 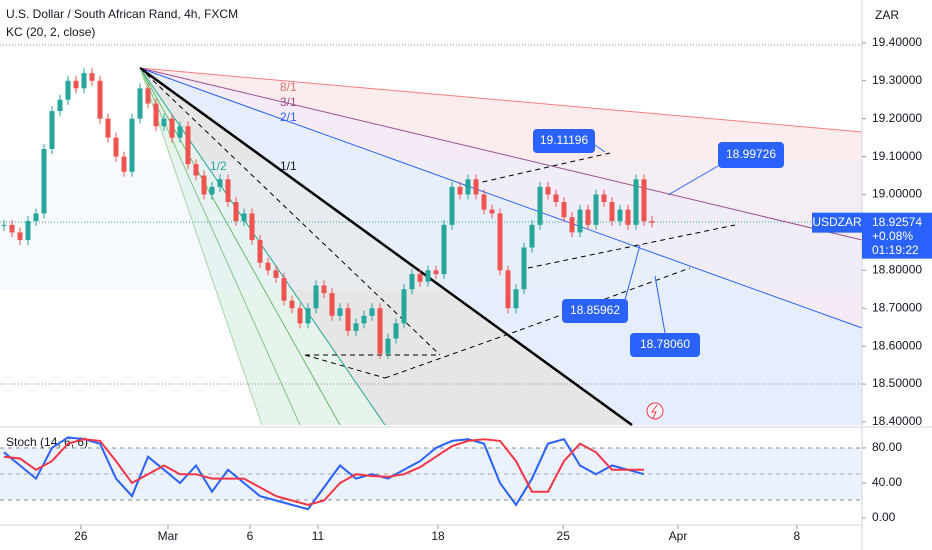 What do you see at coordinates (564, 536) in the screenshot?
I see `x-tick-label: 25` at bounding box center [564, 536].